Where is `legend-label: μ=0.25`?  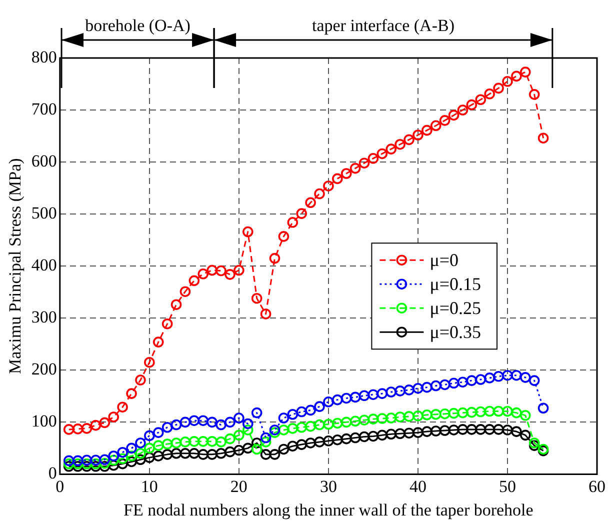 legend-label: μ=0.25 is located at coordinates (456, 308).